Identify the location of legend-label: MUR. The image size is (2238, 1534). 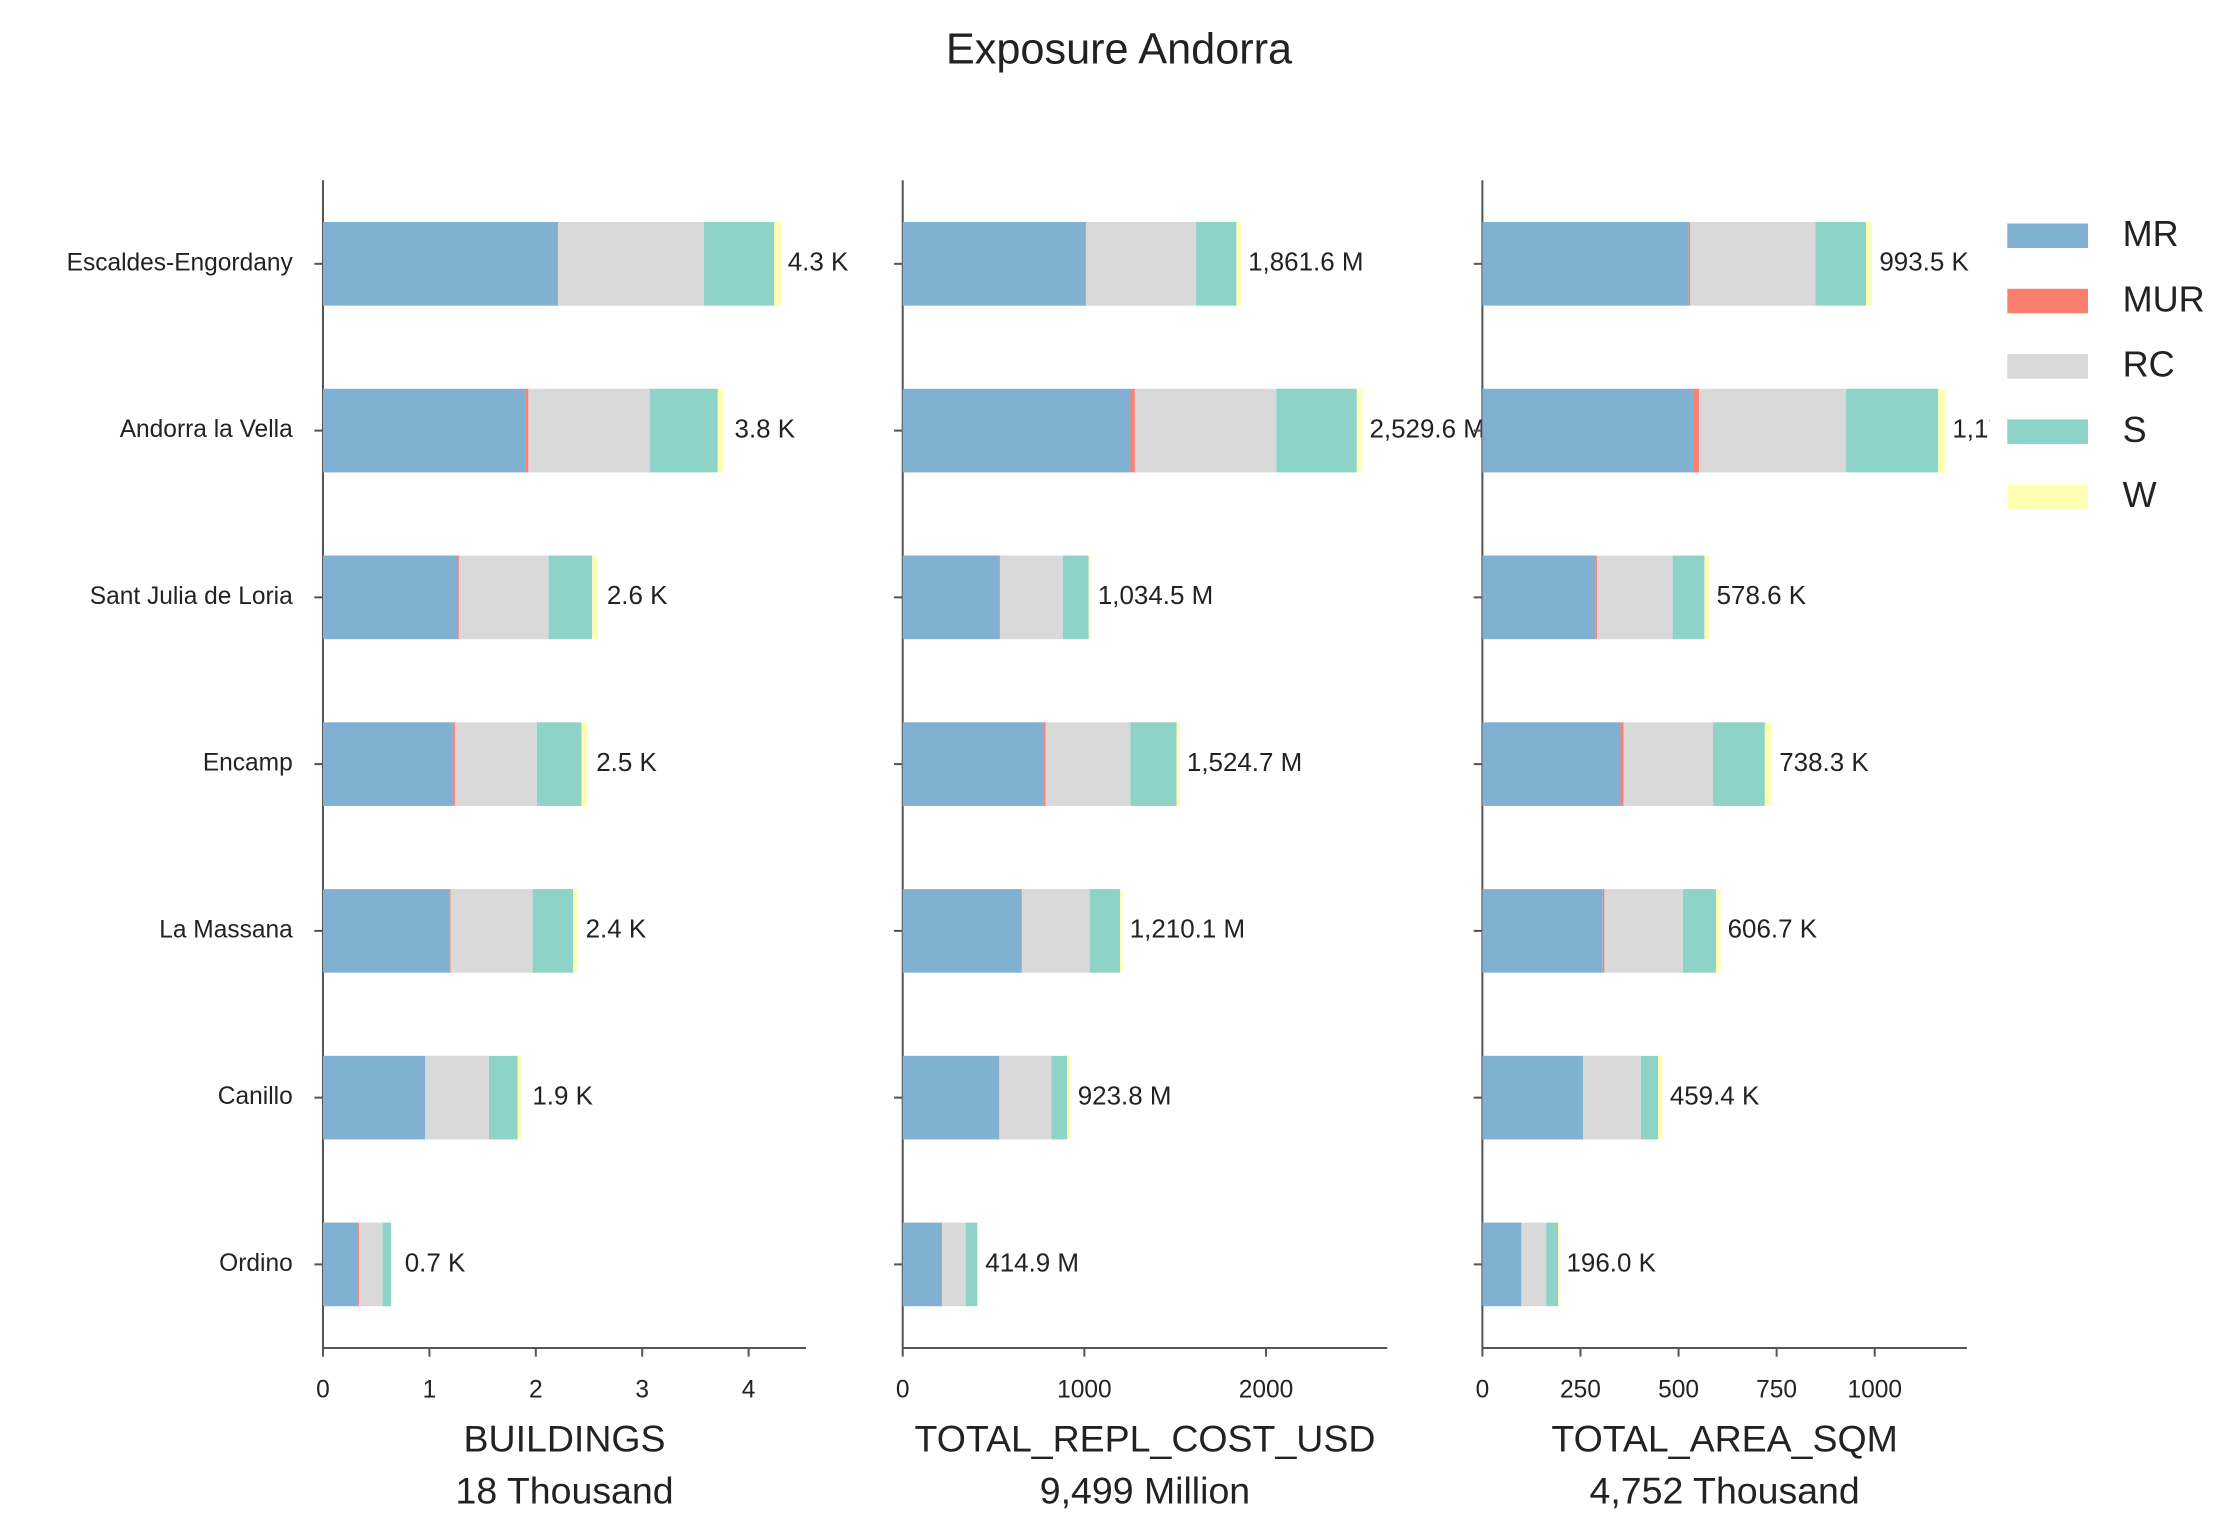
(2164, 298).